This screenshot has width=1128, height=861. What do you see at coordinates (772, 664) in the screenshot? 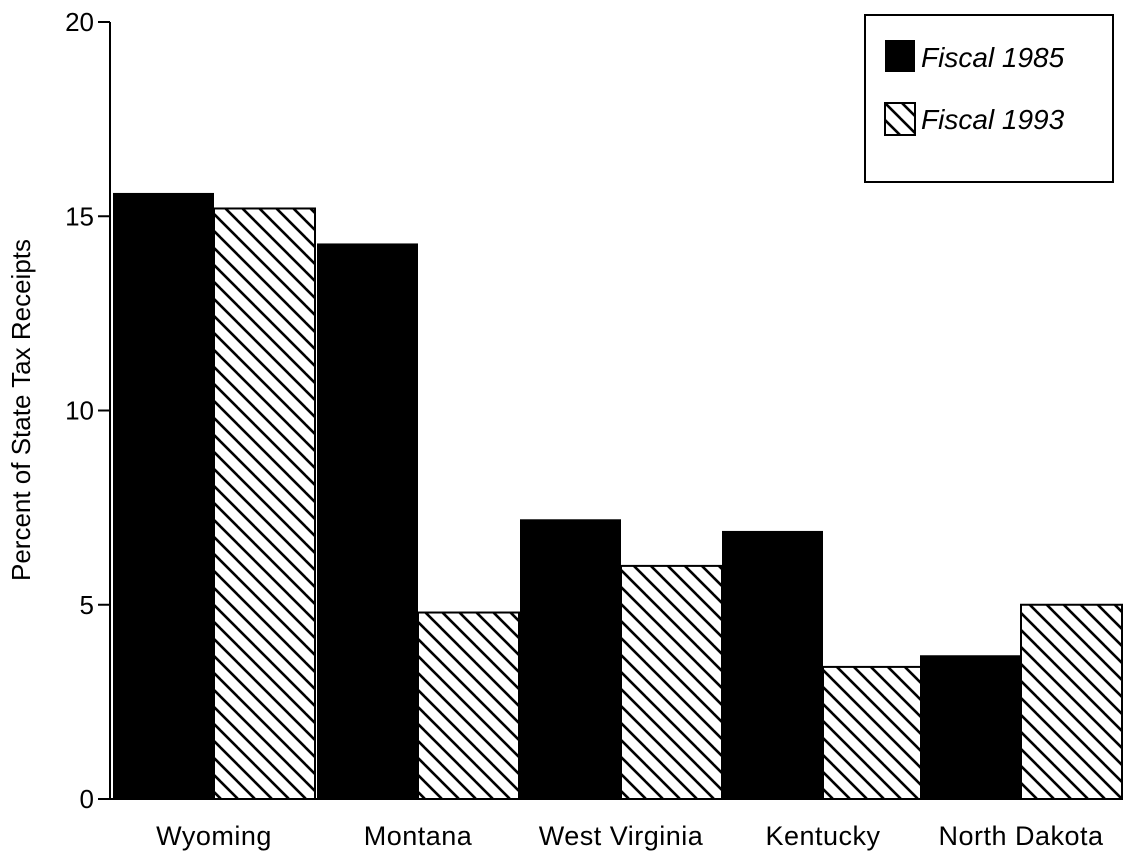
I see `bar-kentucky-fiscal-1985` at bounding box center [772, 664].